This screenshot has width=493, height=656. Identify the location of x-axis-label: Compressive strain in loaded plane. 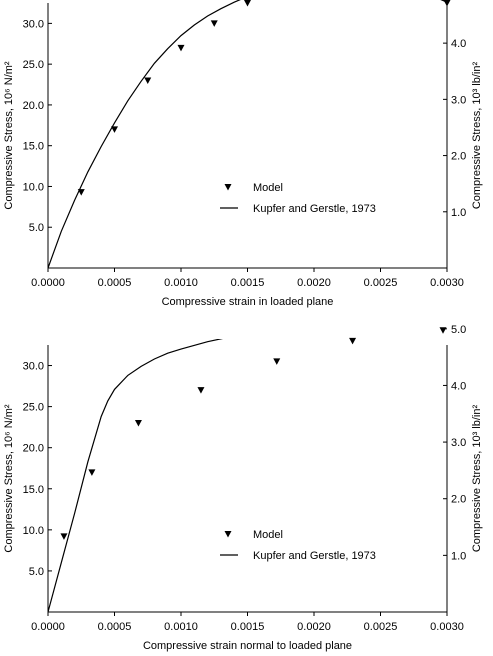
(248, 302).